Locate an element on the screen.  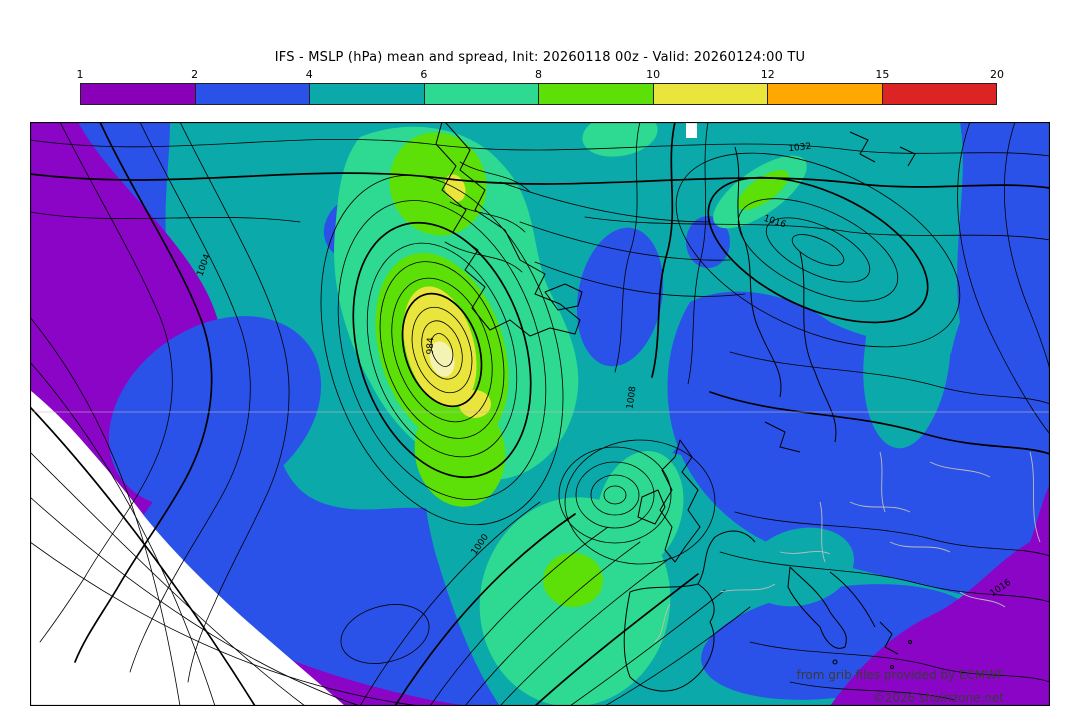
data-gap-notch is located at coordinates (691, 130).